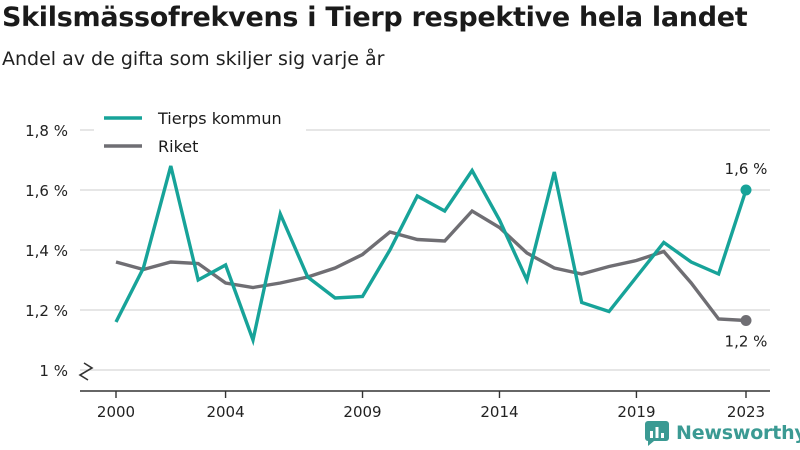 This screenshot has width=800, height=450. Describe the element at coordinates (46, 311) in the screenshot. I see `y-tick-label: 1,2 %` at that location.